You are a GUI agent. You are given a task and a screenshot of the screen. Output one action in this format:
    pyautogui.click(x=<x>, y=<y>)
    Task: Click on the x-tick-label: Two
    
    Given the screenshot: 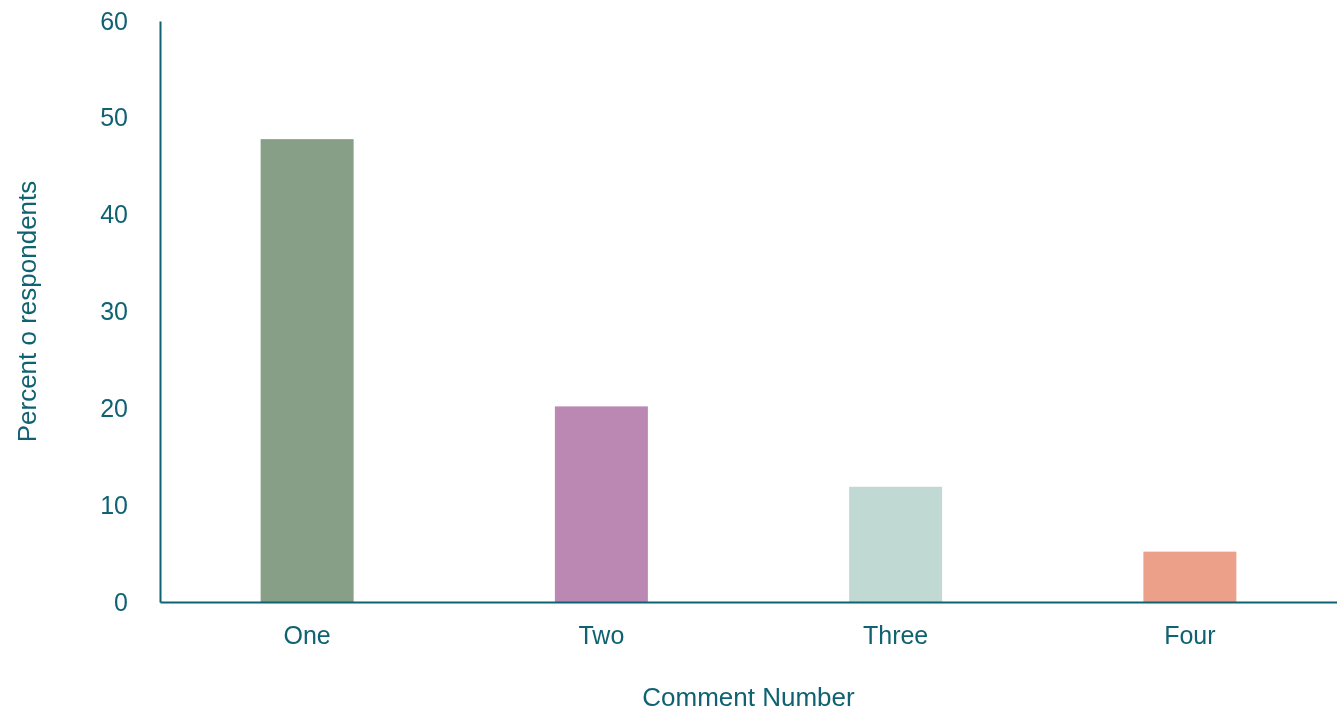 What is the action you would take?
    pyautogui.click(x=601, y=634)
    